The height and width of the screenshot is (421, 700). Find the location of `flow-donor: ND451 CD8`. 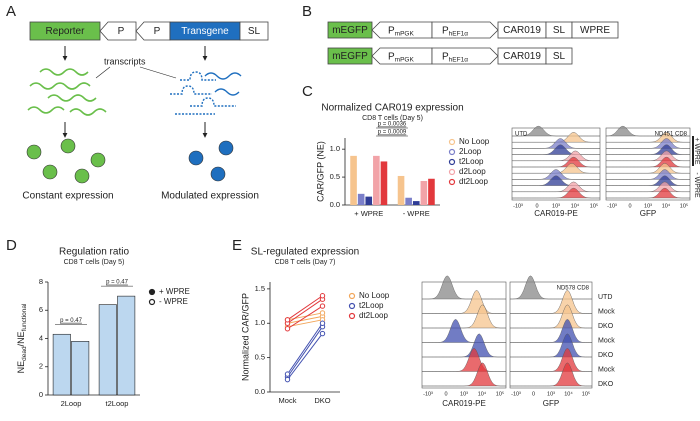

flow-donor: ND451 CD8 is located at coordinates (671, 135).